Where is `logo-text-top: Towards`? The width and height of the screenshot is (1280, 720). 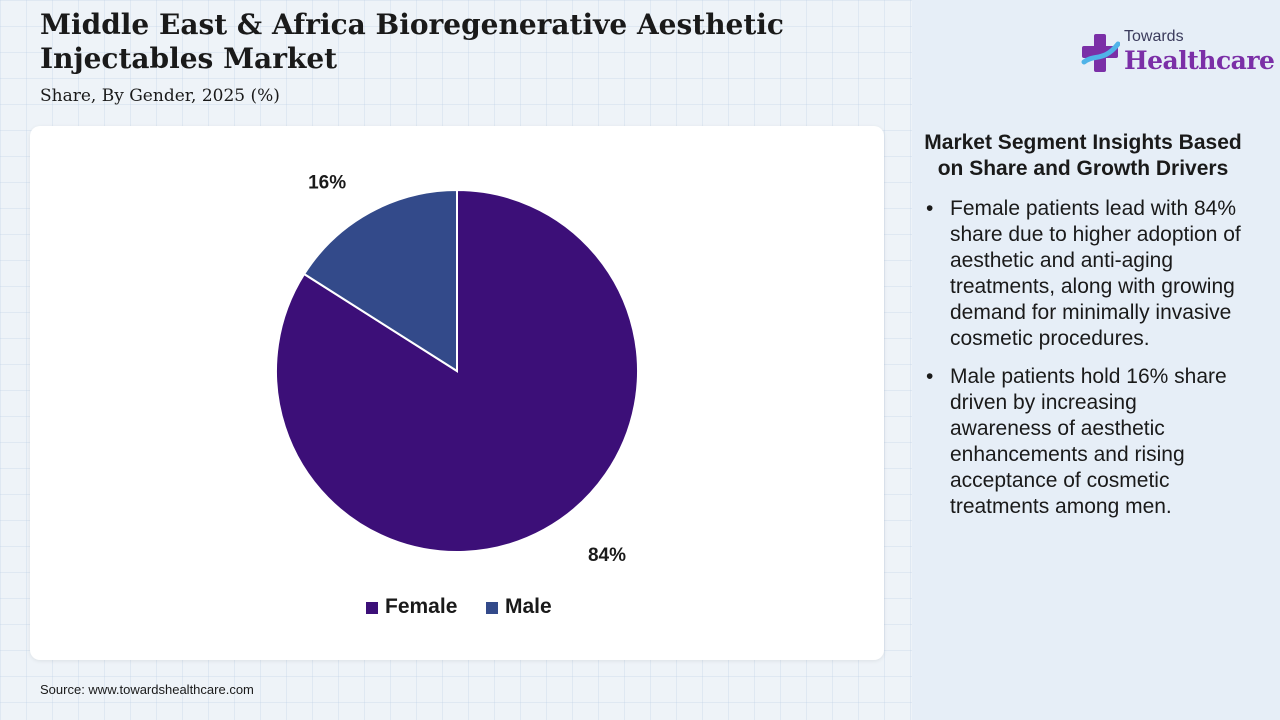 logo-text-top: Towards is located at coordinates (1154, 36).